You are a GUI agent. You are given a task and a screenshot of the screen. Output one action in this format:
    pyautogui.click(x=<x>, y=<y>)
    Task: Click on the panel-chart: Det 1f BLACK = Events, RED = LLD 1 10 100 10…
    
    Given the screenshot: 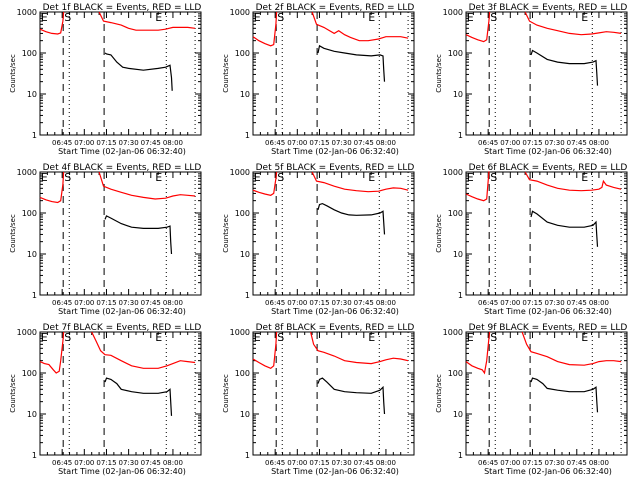 What is the action you would take?
    pyautogui.click(x=105, y=79)
    